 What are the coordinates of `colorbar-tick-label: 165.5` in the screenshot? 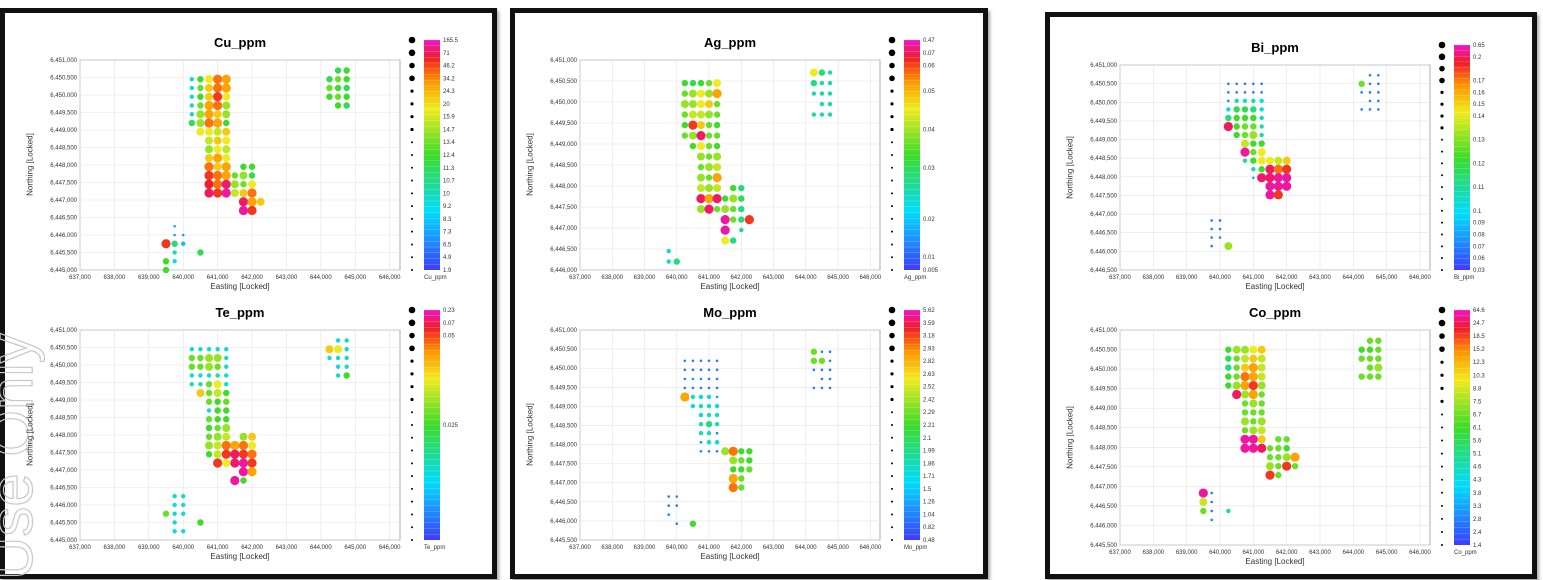 It's located at (451, 41).